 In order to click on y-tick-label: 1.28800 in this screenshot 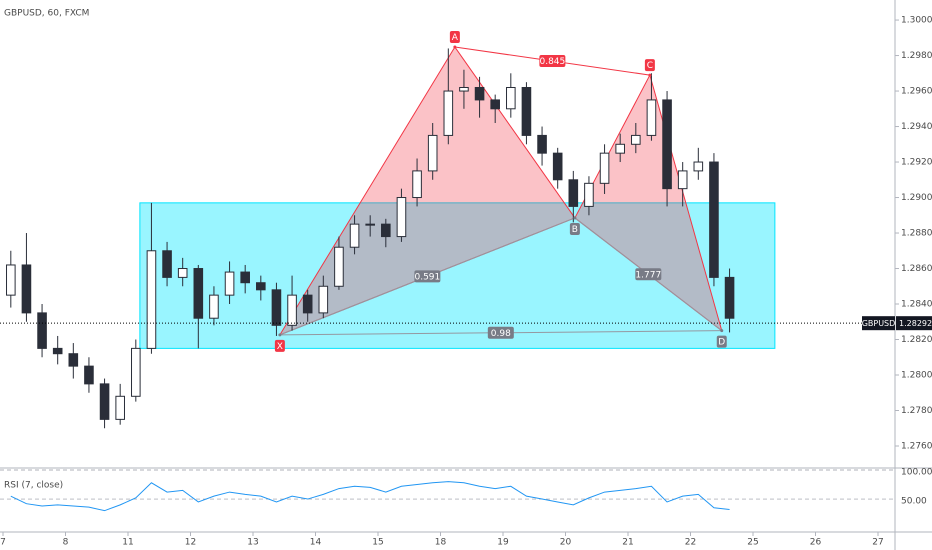, I will do `click(916, 234)`.